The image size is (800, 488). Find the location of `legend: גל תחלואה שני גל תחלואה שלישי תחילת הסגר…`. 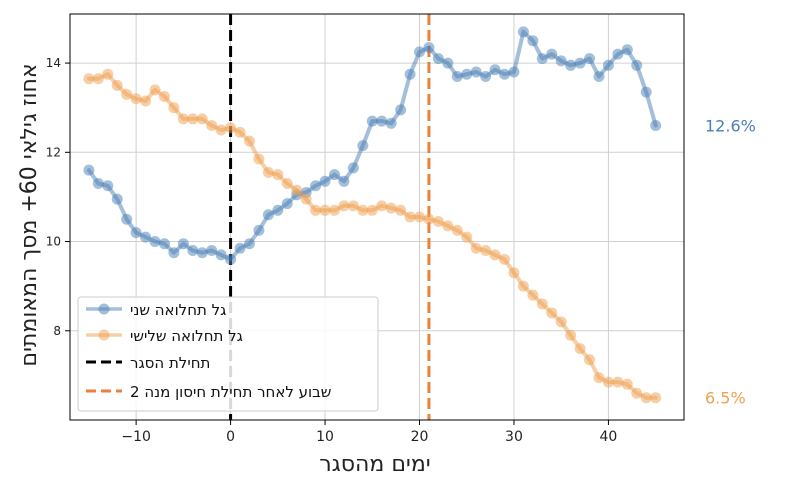

legend: גל תחלואה שני גל תחלואה שלישי תחילת הסגר… is located at coordinates (228, 354).